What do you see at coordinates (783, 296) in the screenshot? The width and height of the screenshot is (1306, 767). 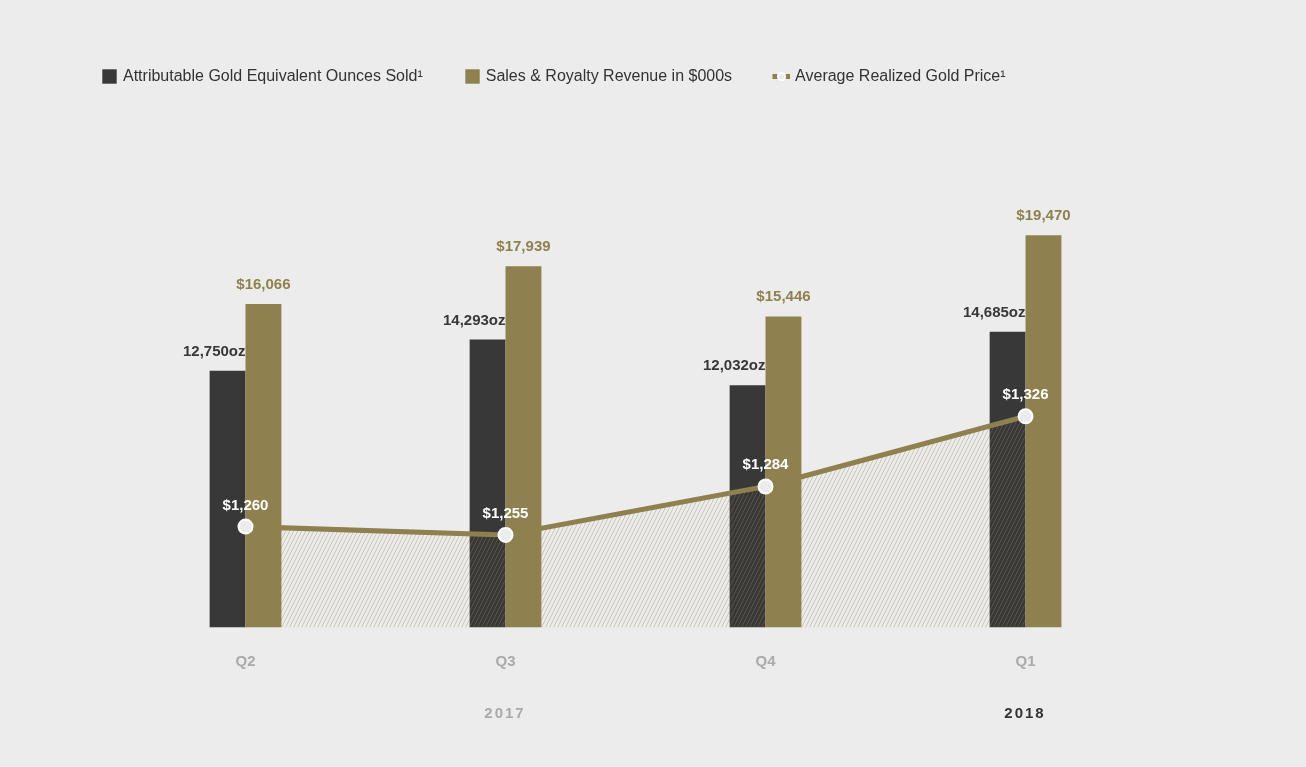 I see `data-label: $15,446` at bounding box center [783, 296].